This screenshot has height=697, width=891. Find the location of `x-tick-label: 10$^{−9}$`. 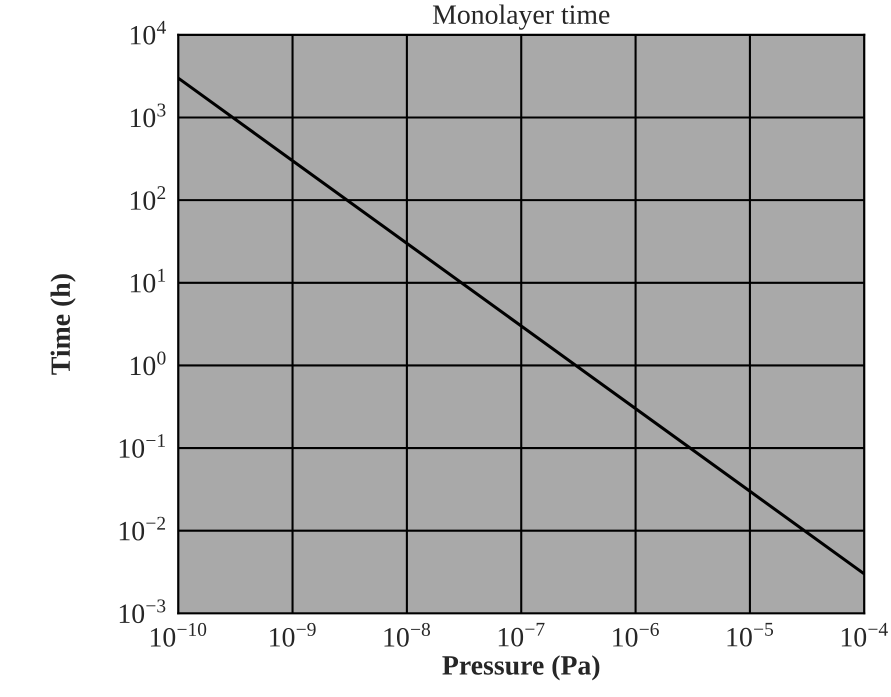

x-tick-label: 10$^{−9}$ is located at coordinates (293, 634).